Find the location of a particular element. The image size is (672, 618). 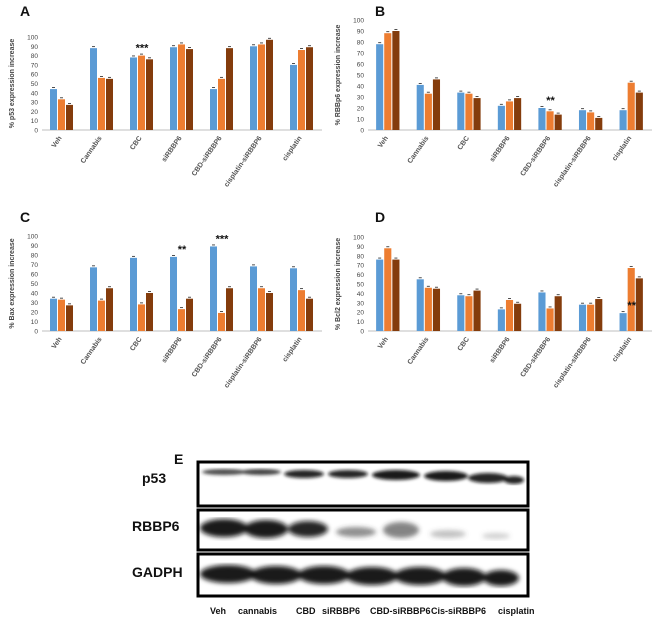

blot-label-rbbp6: RBBP6 is located at coordinates (156, 526).